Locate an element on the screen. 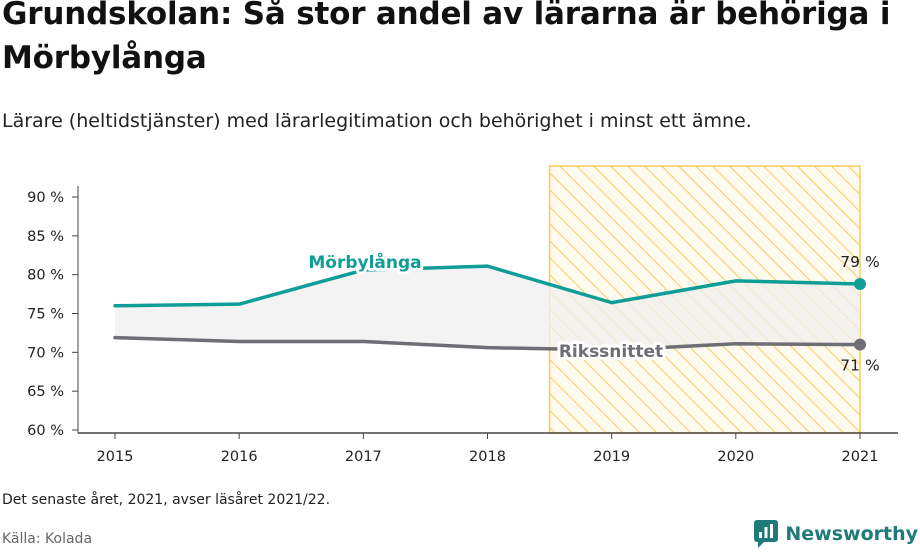 The height and width of the screenshot is (552, 920). source-note: Källa: Kolada is located at coordinates (47, 539).